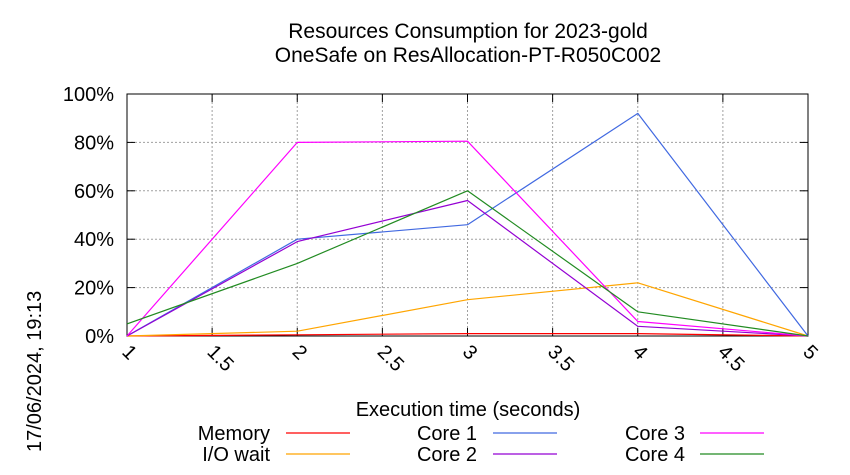 Image resolution: width=850 pixels, height=475 pixels. I want to click on x-tick-label: 3.5, so click(560, 358).